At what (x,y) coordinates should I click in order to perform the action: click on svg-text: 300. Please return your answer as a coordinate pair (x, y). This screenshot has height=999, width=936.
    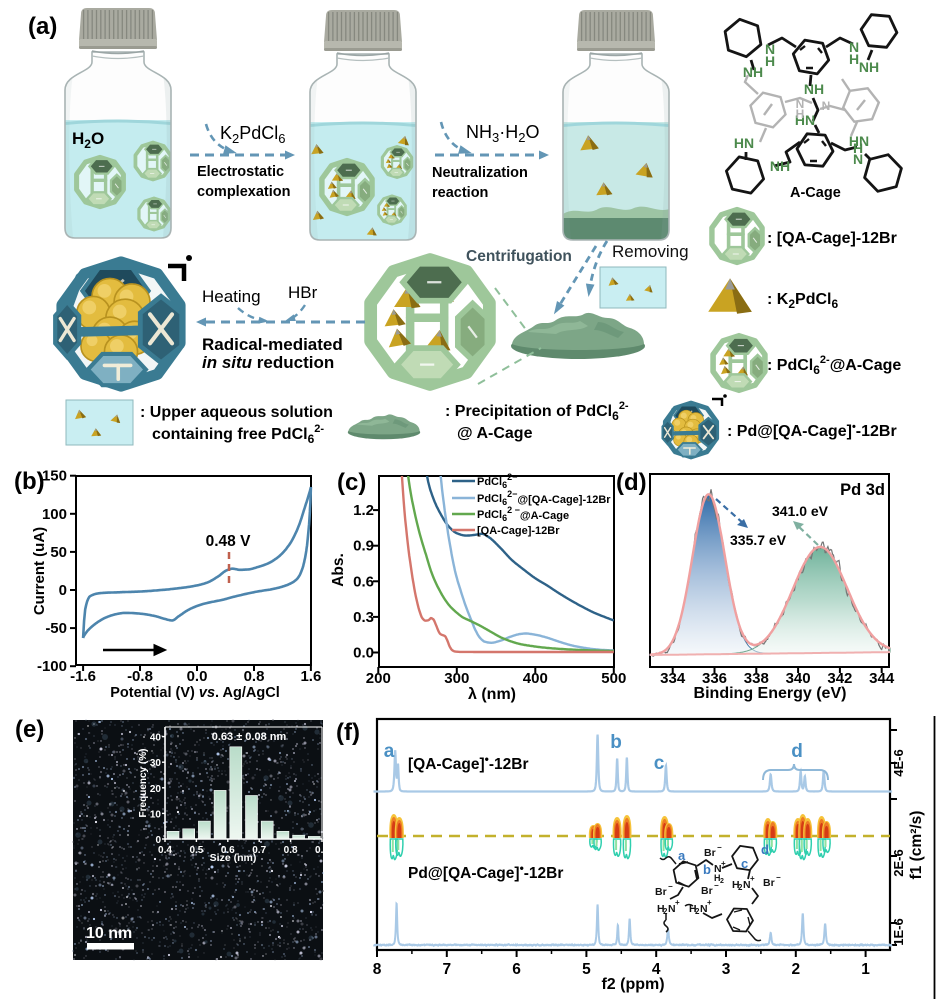
    Looking at the image, I should click on (456, 678).